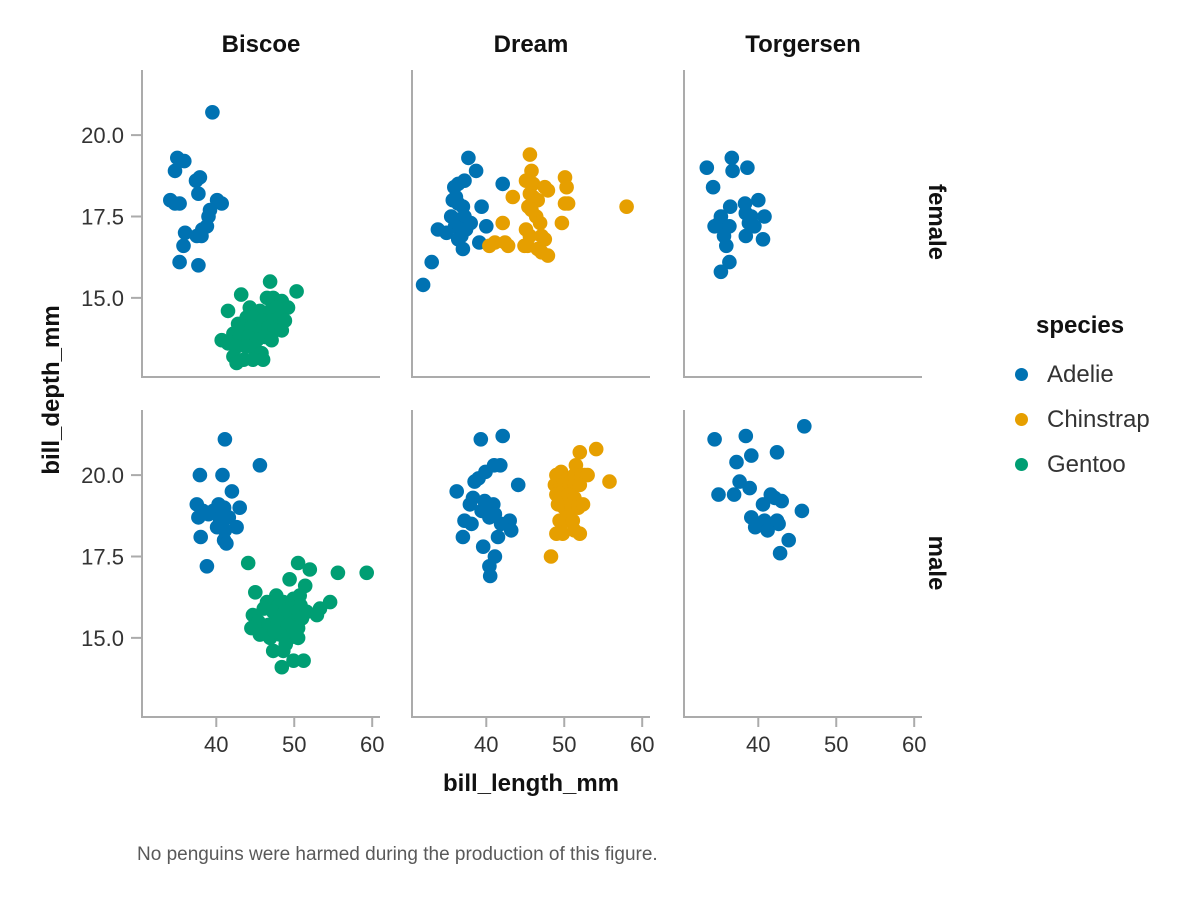  Describe the element at coordinates (1080, 325) in the screenshot. I see `legend-title: species` at that location.